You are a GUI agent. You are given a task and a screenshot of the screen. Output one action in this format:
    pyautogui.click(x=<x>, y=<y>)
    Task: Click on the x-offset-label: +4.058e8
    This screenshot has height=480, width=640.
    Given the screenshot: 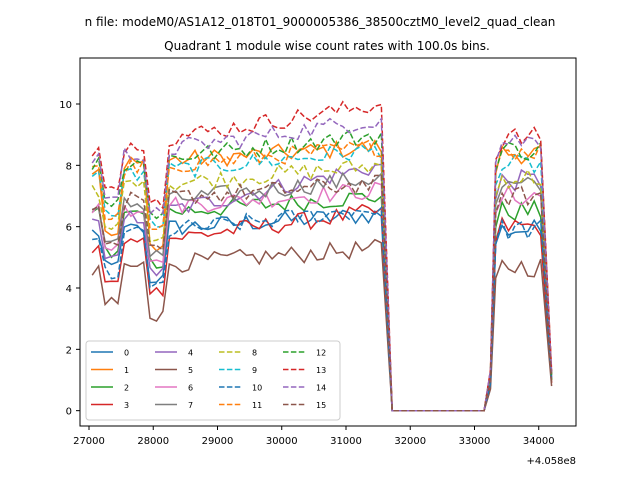 What is the action you would take?
    pyautogui.click(x=551, y=461)
    